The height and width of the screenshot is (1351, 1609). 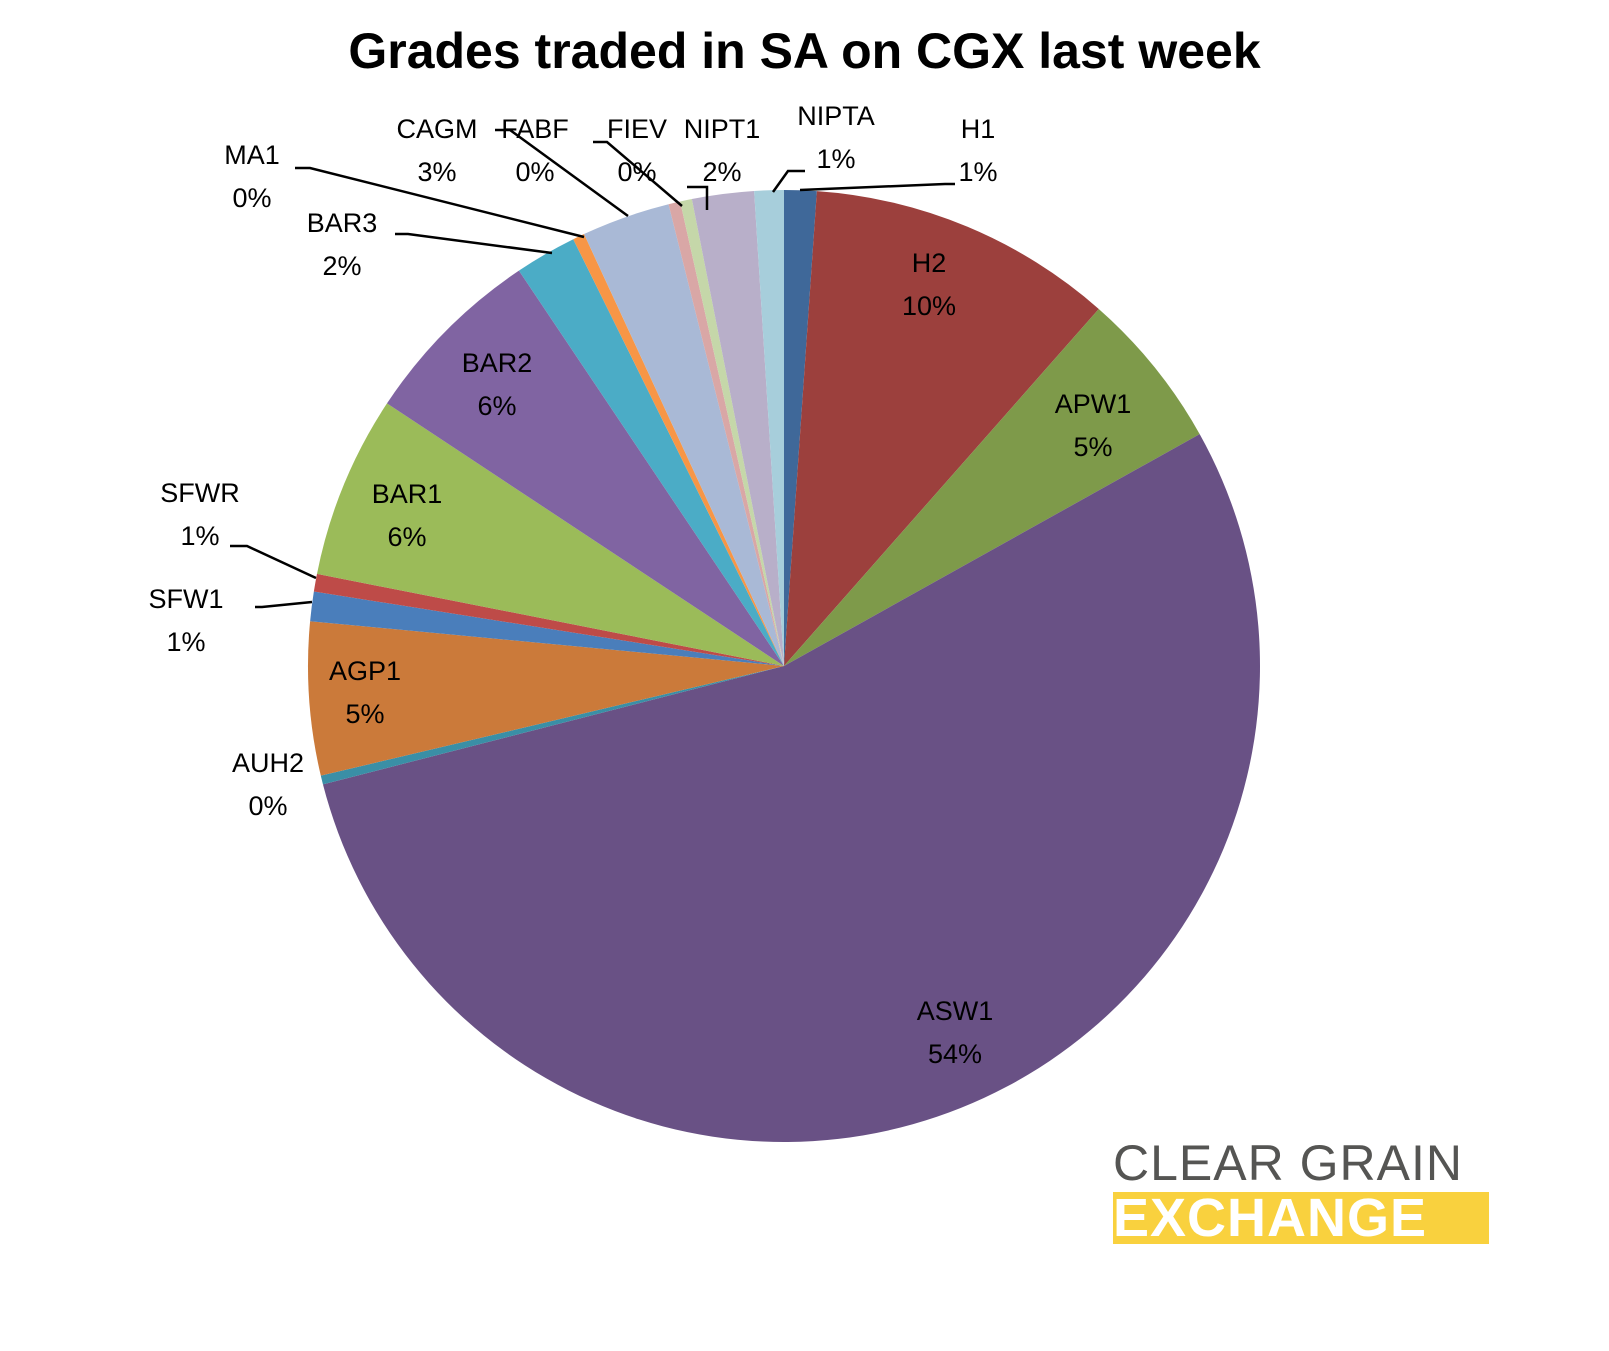 What do you see at coordinates (1301, 1218) in the screenshot?
I see `logo-line2: EXCHANGE` at bounding box center [1301, 1218].